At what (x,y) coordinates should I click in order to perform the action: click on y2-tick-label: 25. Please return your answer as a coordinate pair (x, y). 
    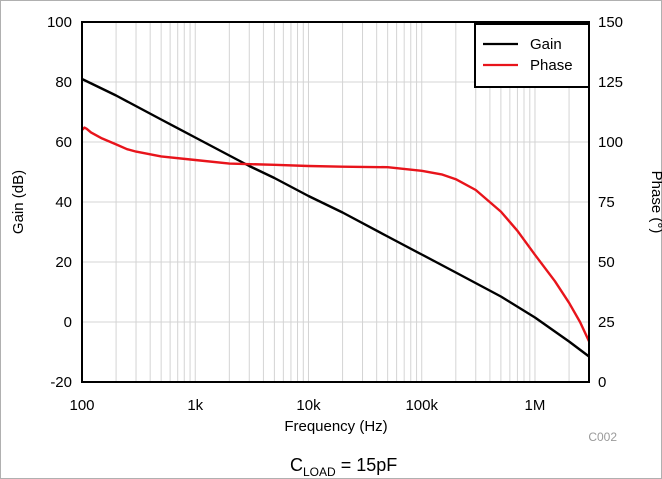
    Looking at the image, I should click on (606, 322).